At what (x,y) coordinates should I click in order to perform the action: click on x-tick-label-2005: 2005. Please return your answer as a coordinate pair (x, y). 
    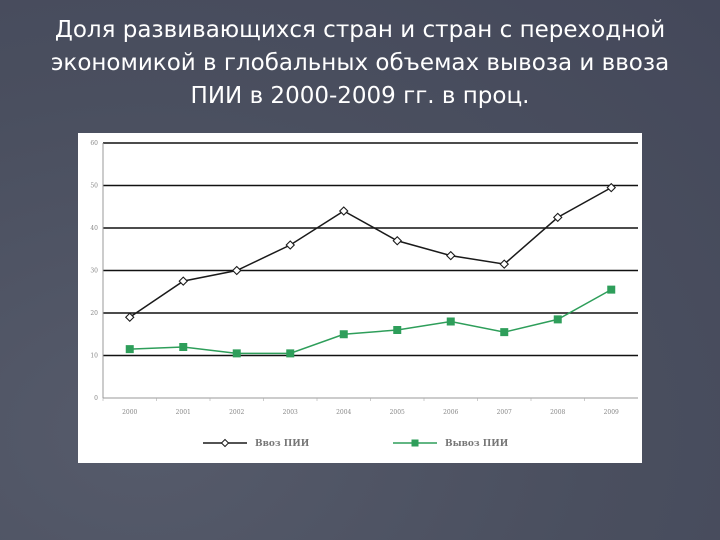
    Looking at the image, I should click on (397, 412).